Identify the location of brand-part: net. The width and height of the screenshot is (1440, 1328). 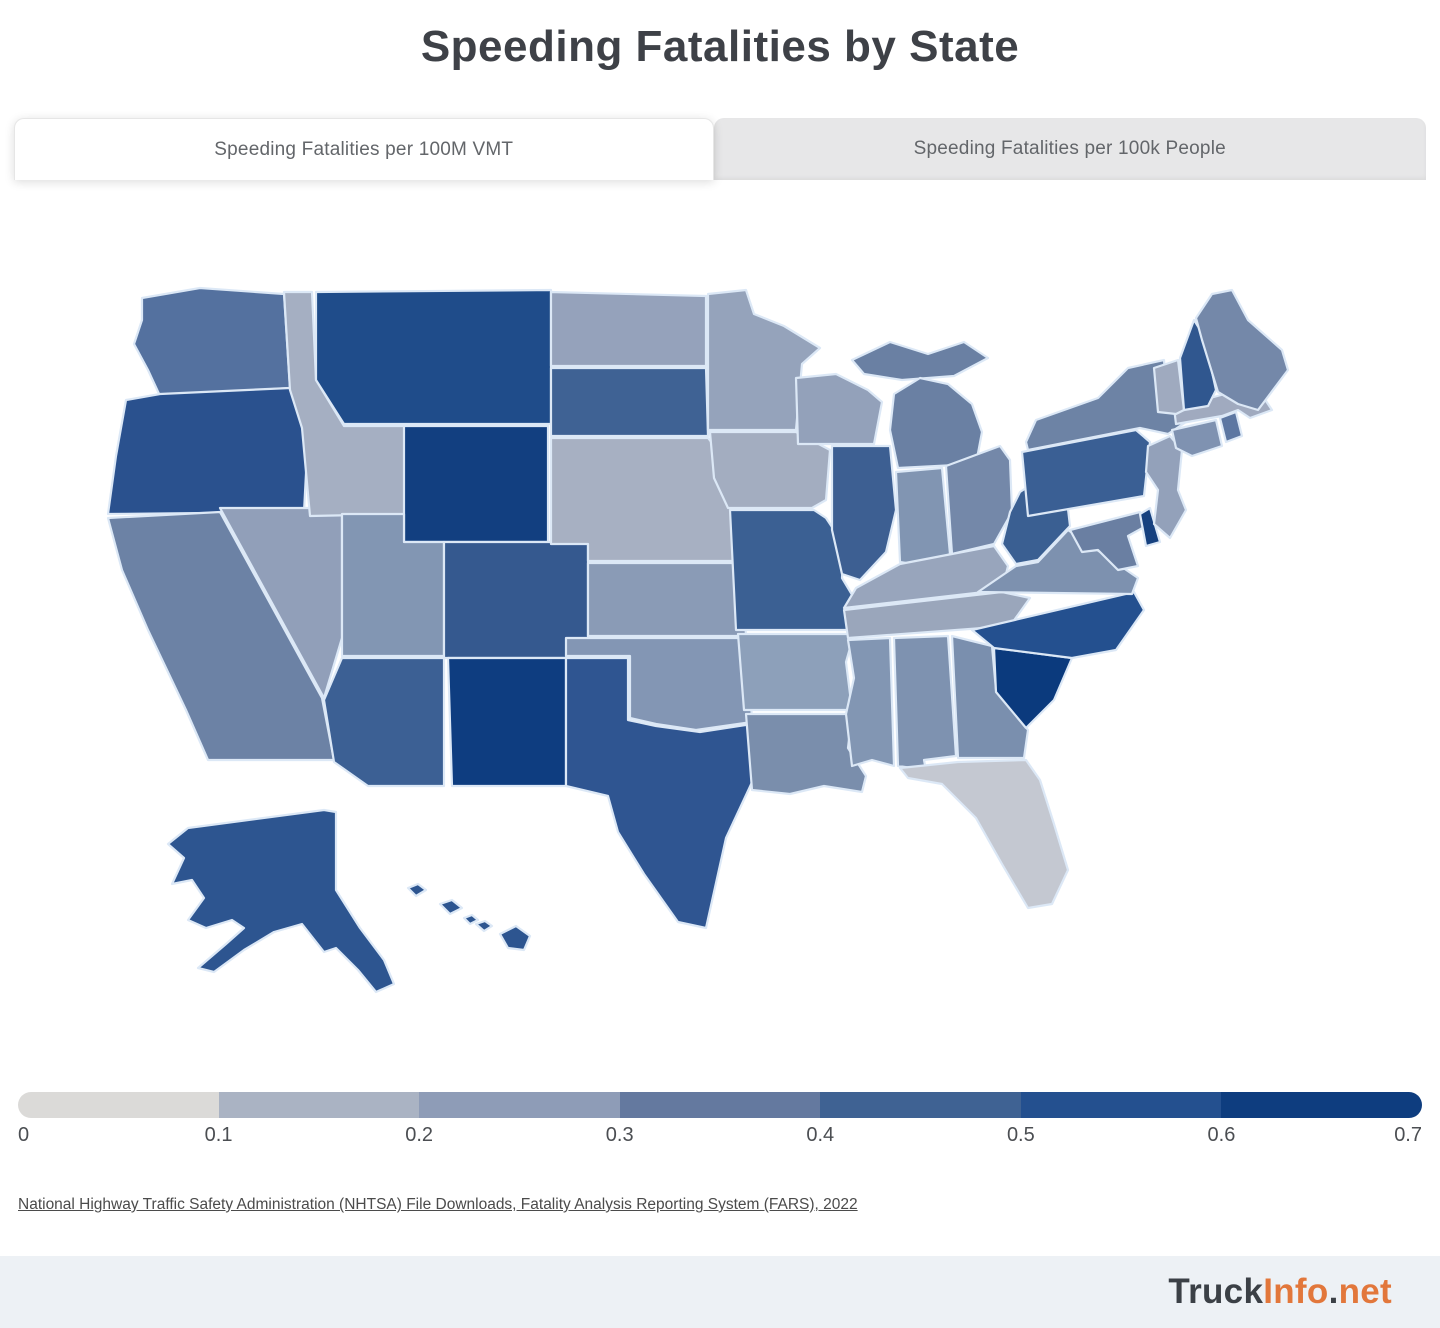
(1365, 1291).